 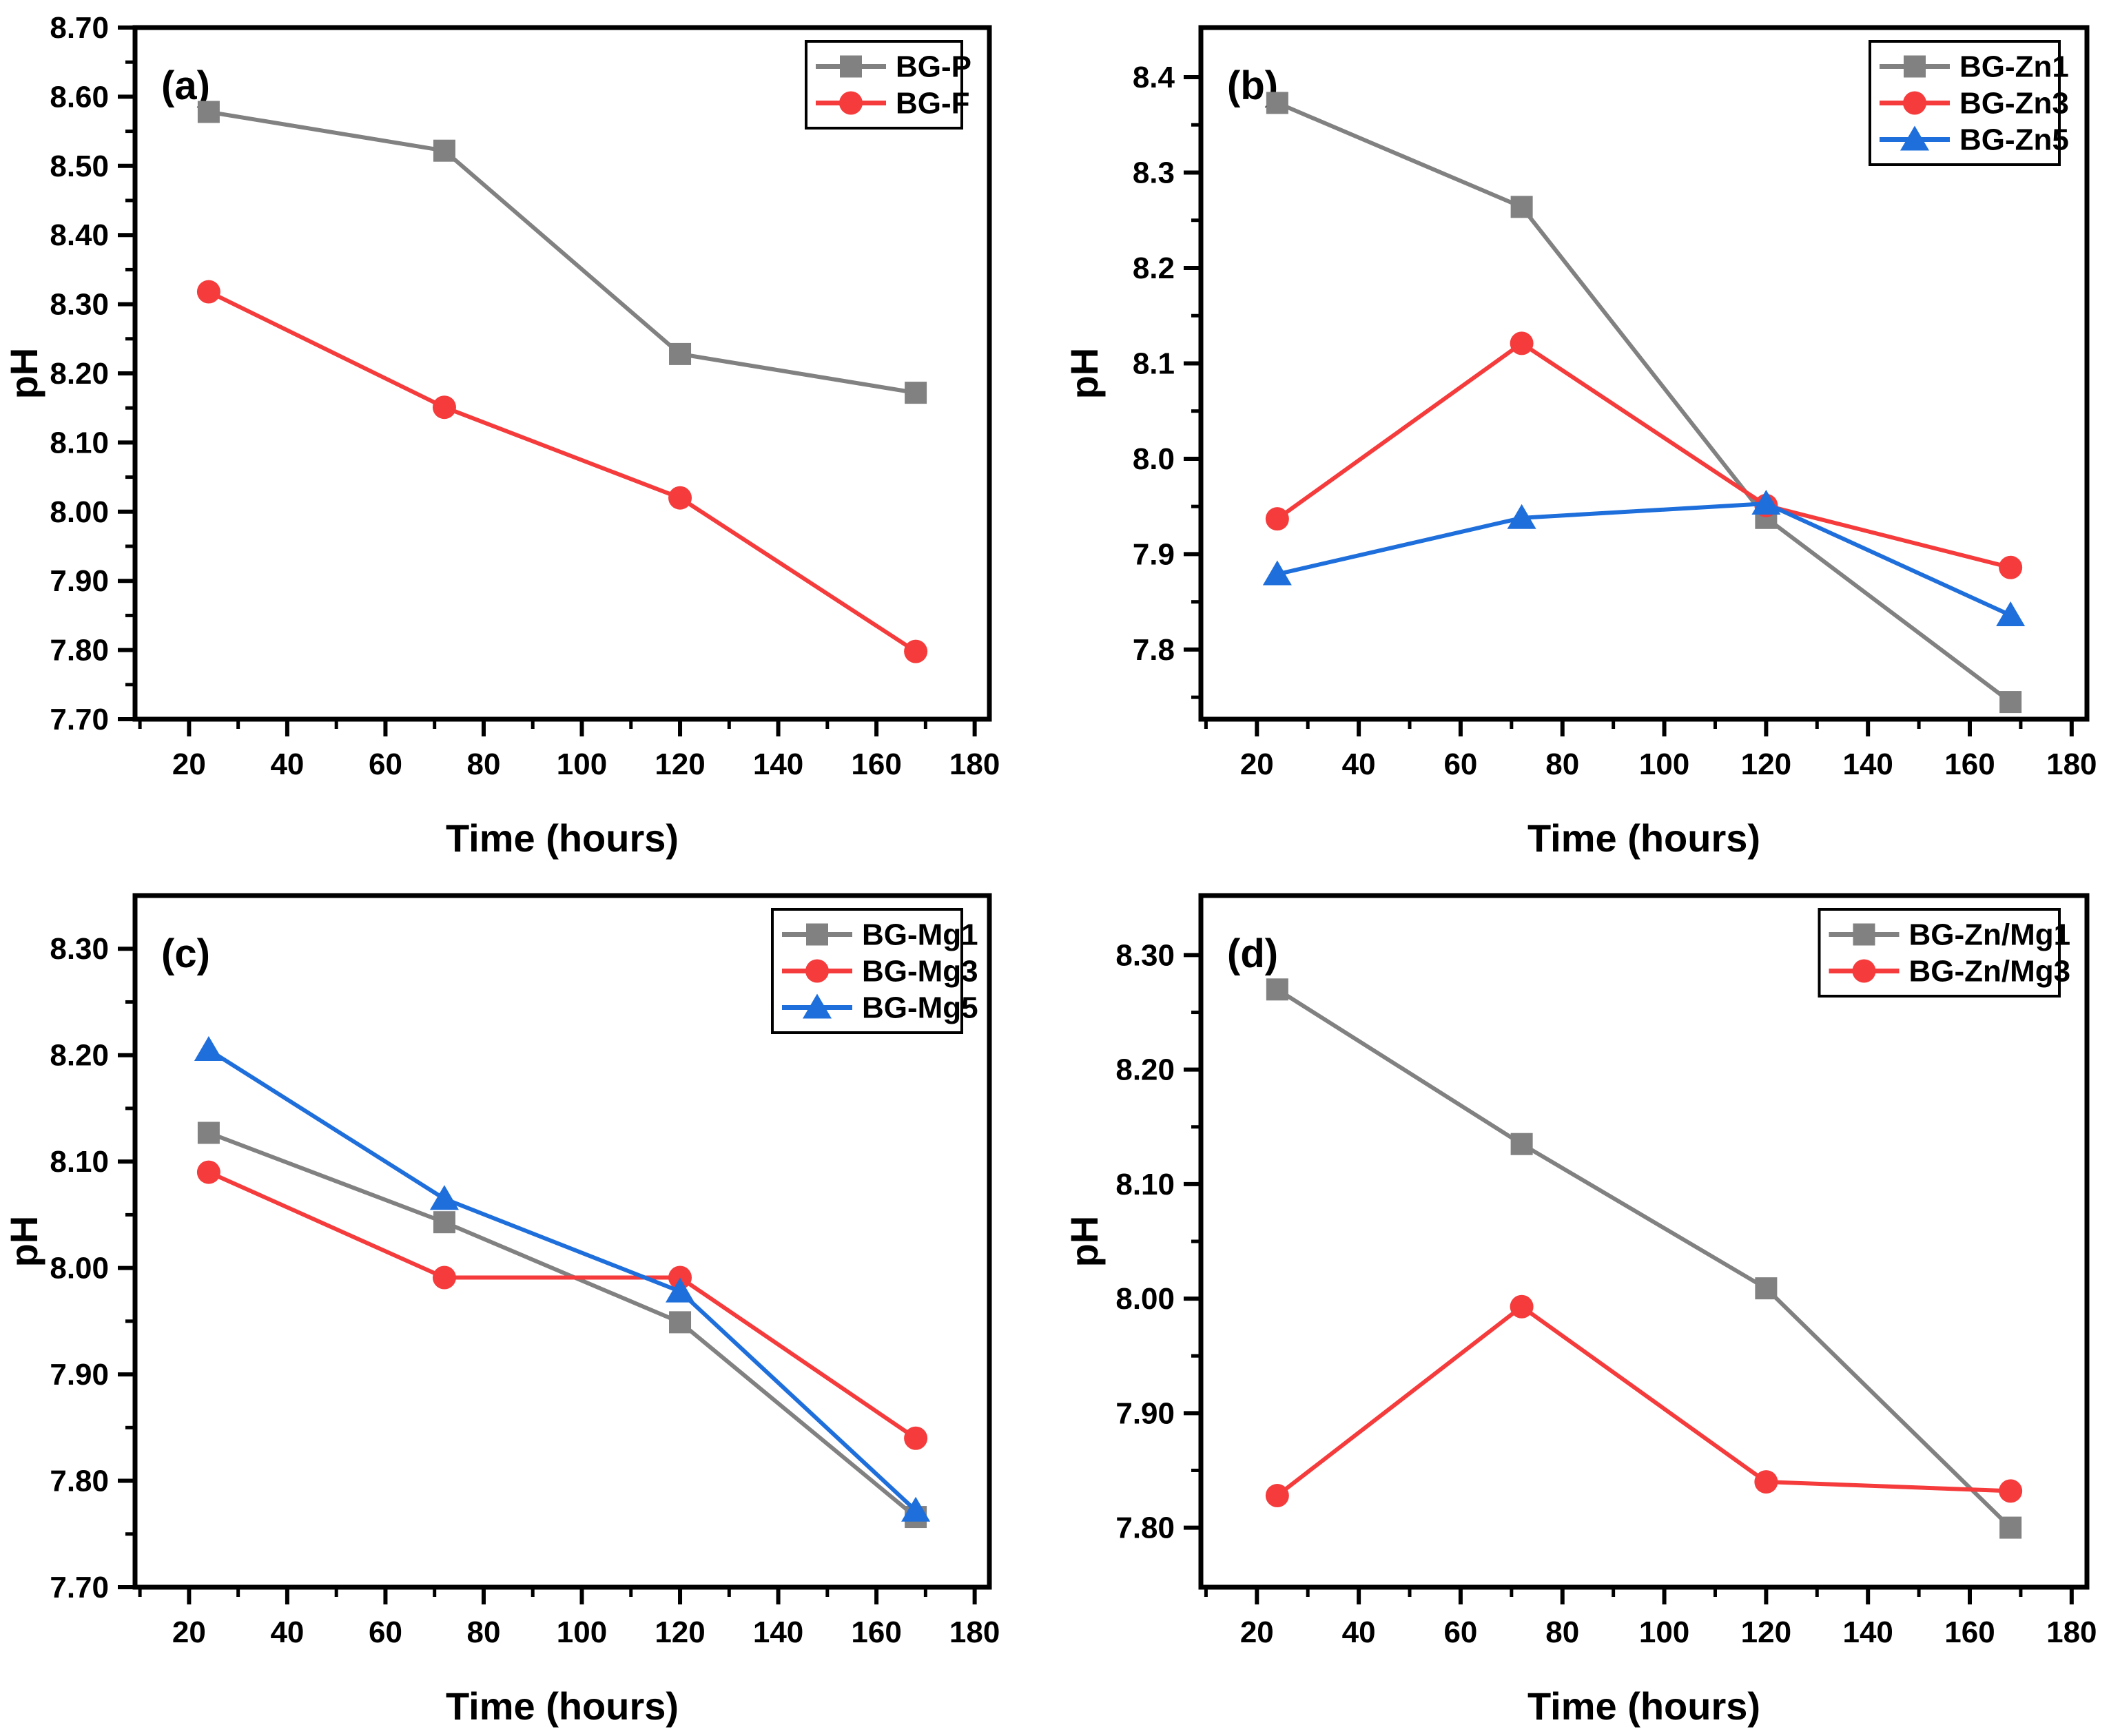 What do you see at coordinates (1975, 140) in the screenshot?
I see `legend-item-BG-Zn5: BG-Zn5` at bounding box center [1975, 140].